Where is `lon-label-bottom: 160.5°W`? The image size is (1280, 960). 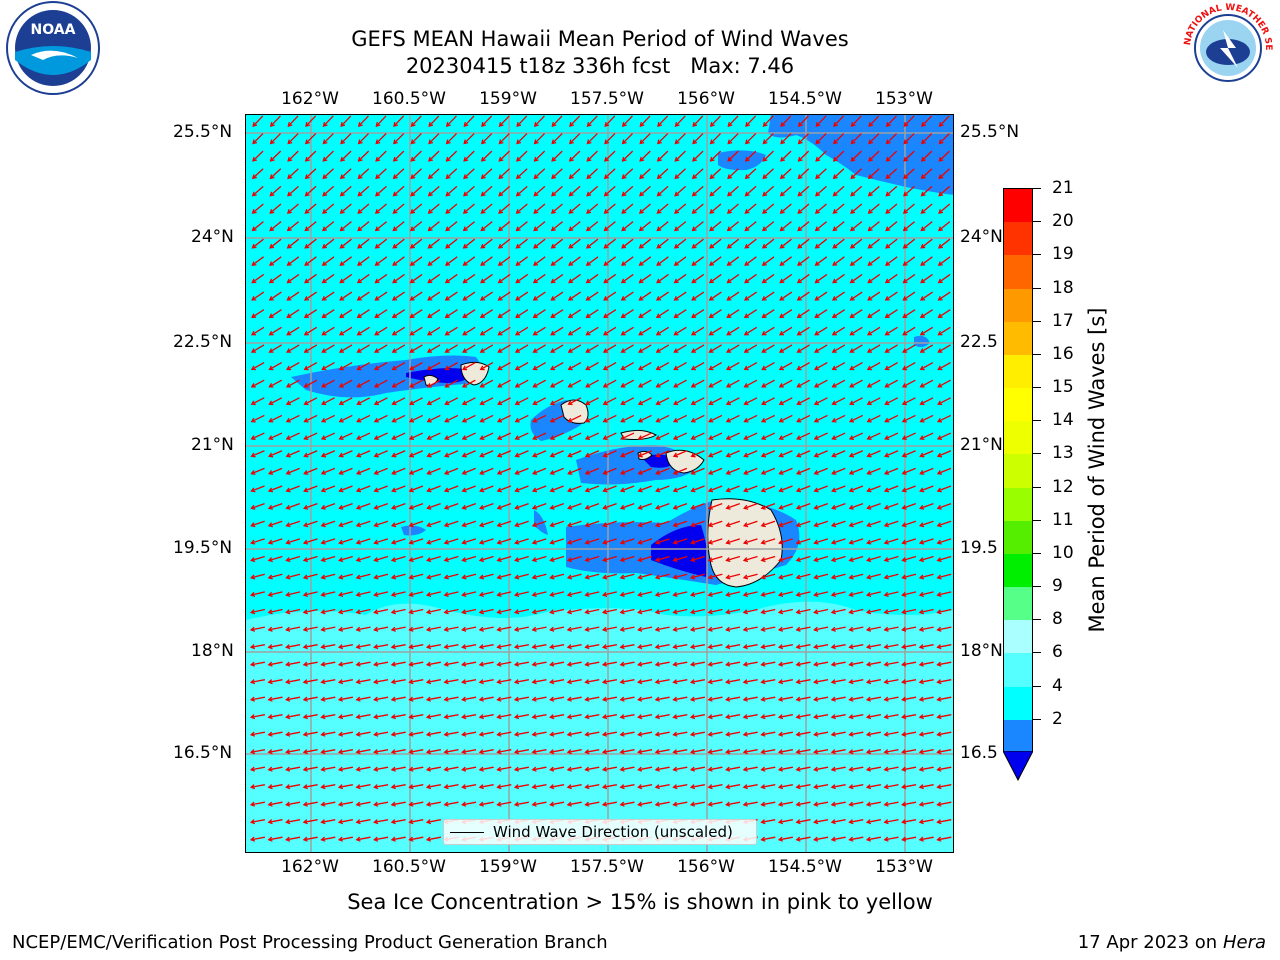 lon-label-bottom: 160.5°W is located at coordinates (409, 867).